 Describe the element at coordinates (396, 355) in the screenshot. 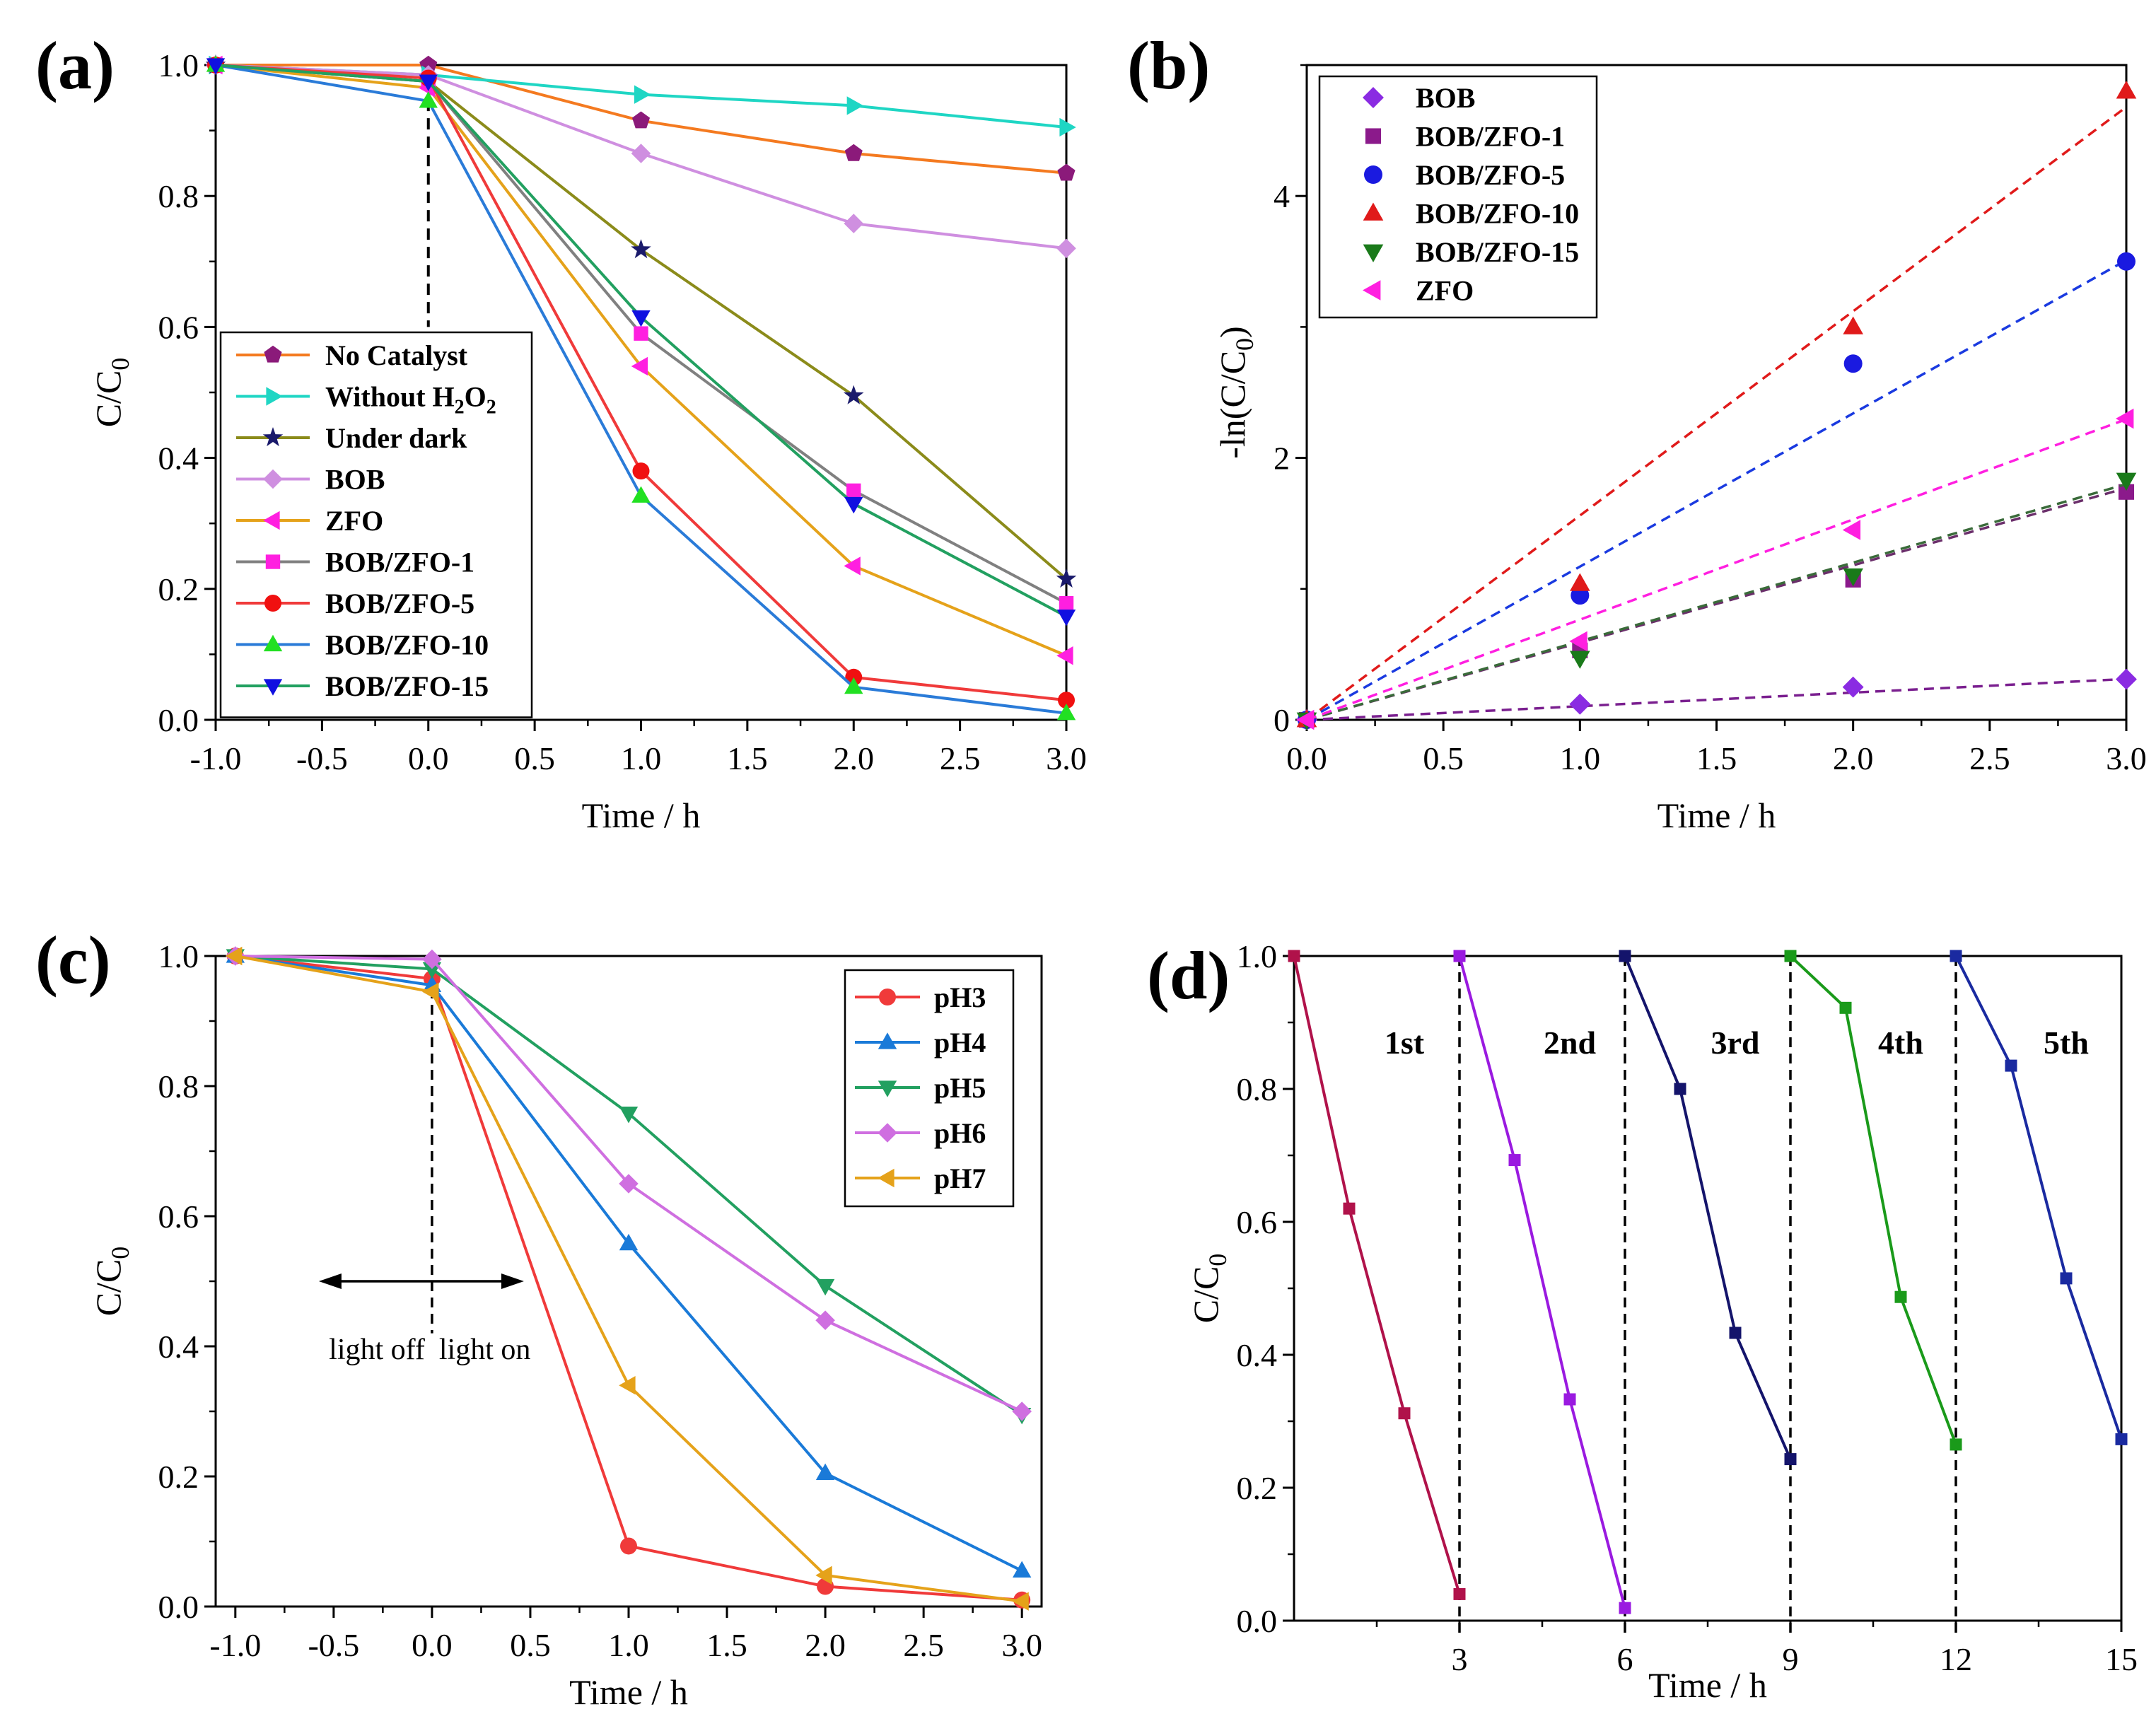

I see `legend-label: No Catalyst` at that location.